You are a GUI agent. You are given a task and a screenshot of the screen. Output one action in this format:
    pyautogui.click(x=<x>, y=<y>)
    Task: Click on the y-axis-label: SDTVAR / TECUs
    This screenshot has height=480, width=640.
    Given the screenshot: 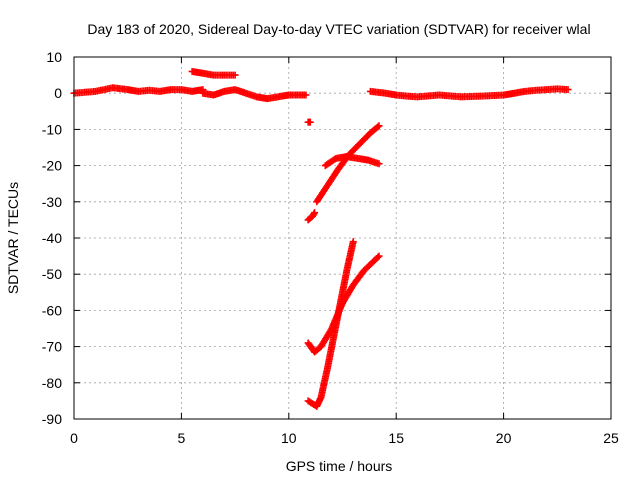 What is the action you would take?
    pyautogui.click(x=13, y=238)
    